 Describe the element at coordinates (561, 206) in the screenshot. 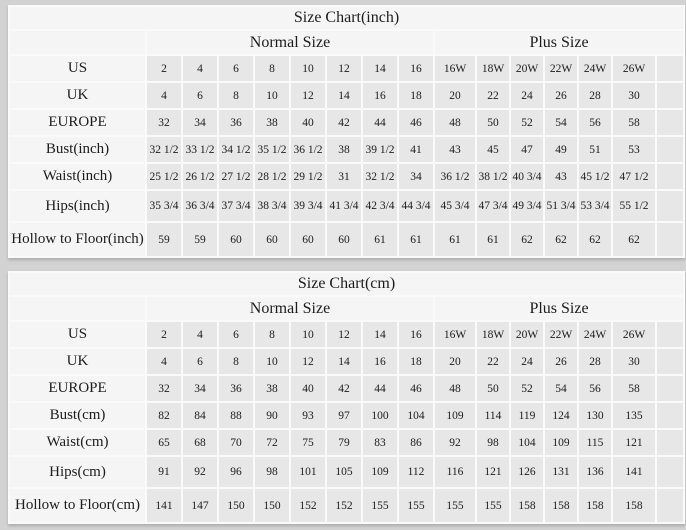

I see `size-cell: 51 3/4` at that location.